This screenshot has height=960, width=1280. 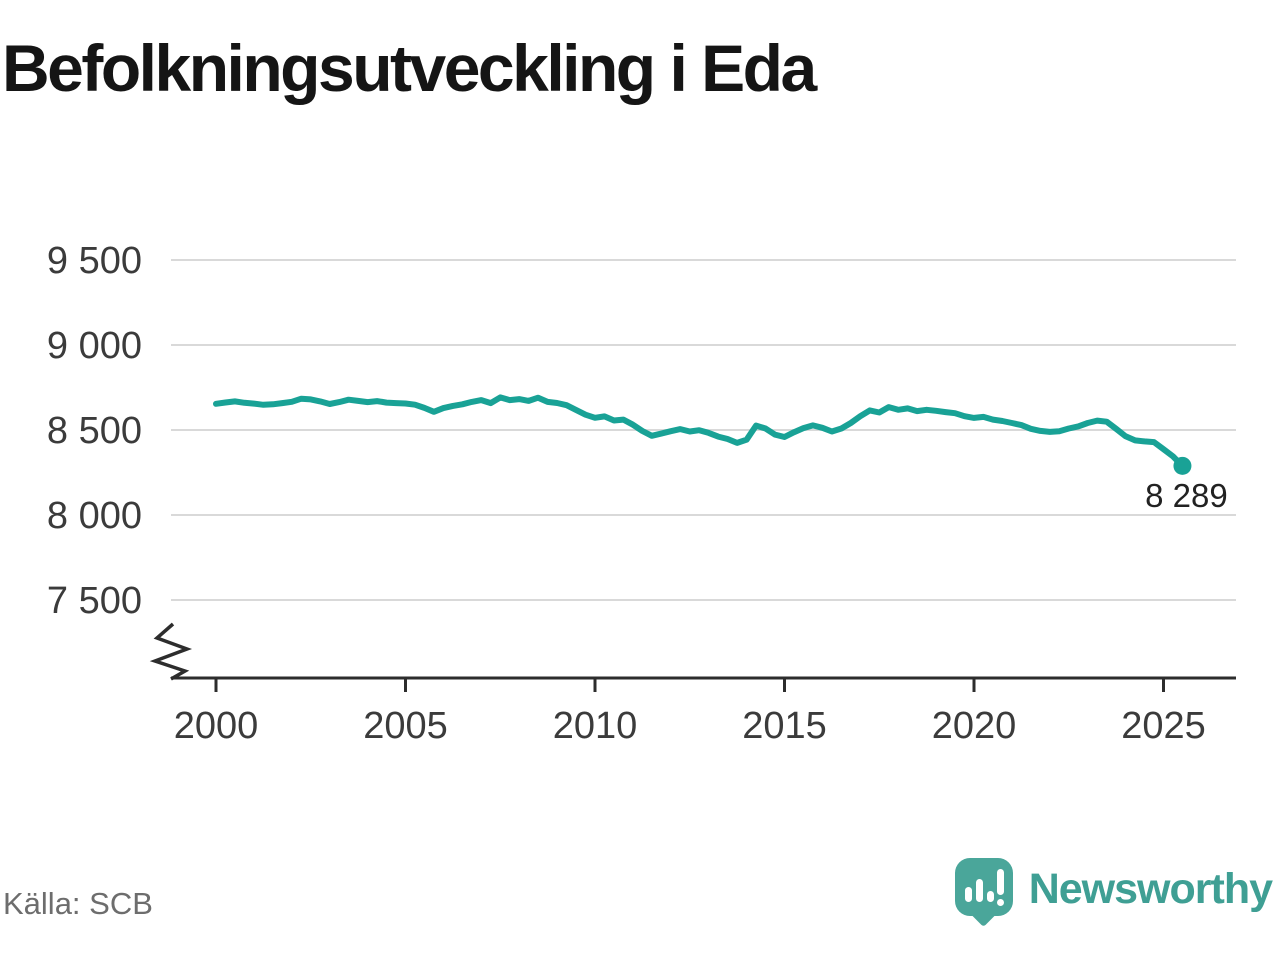 I want to click on y-tick-label: 8 000, so click(x=94, y=516).